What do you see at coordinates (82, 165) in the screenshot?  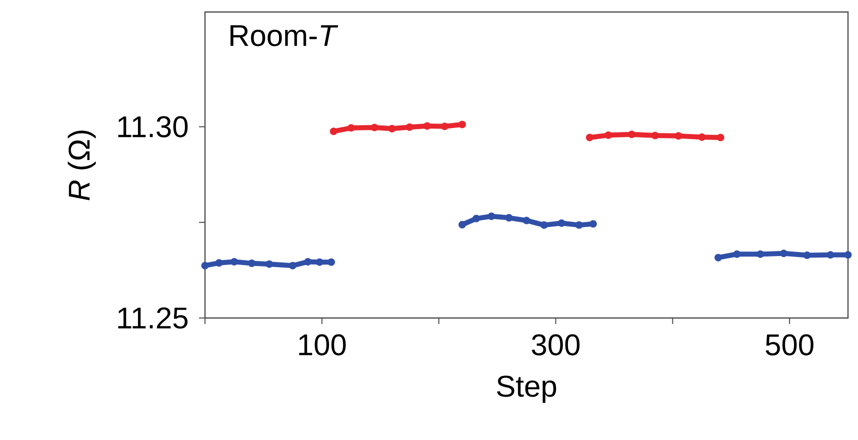 I see `y-axis-title: R (Ω)` at bounding box center [82, 165].